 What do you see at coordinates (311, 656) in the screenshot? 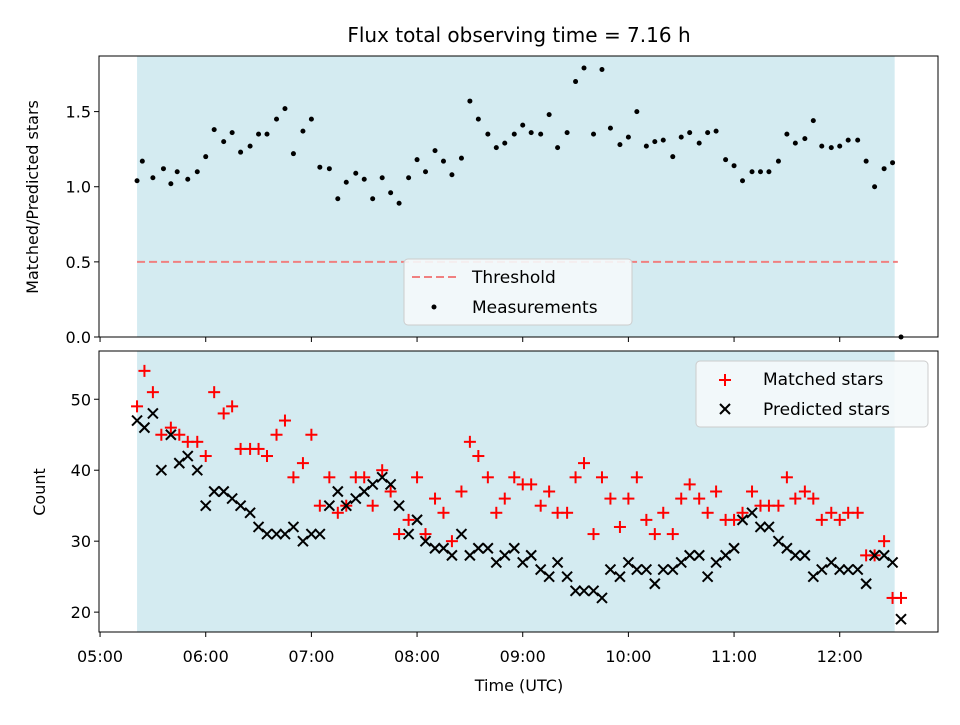
I see `x-tick-label: 07:00` at bounding box center [311, 656].